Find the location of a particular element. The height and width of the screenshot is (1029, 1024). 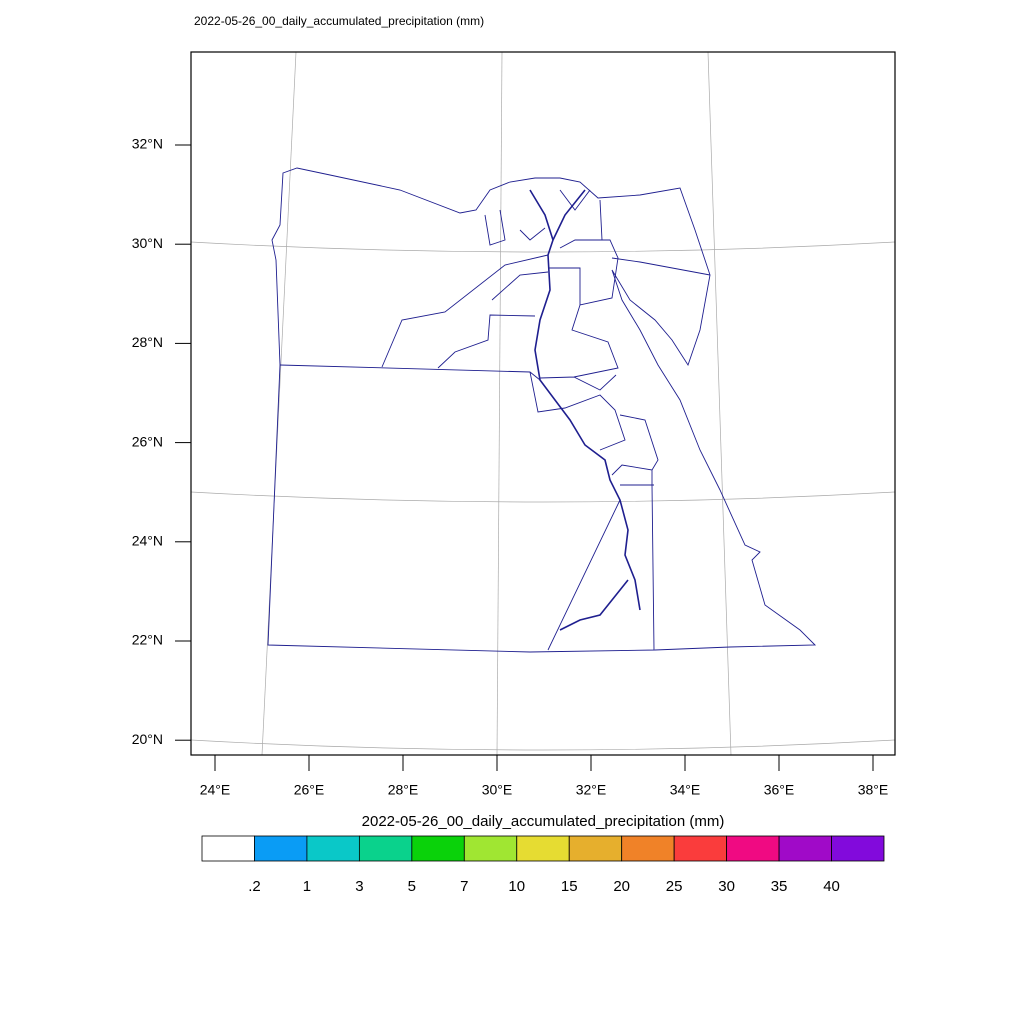

colorbar-label: 10 is located at coordinates (516, 886).